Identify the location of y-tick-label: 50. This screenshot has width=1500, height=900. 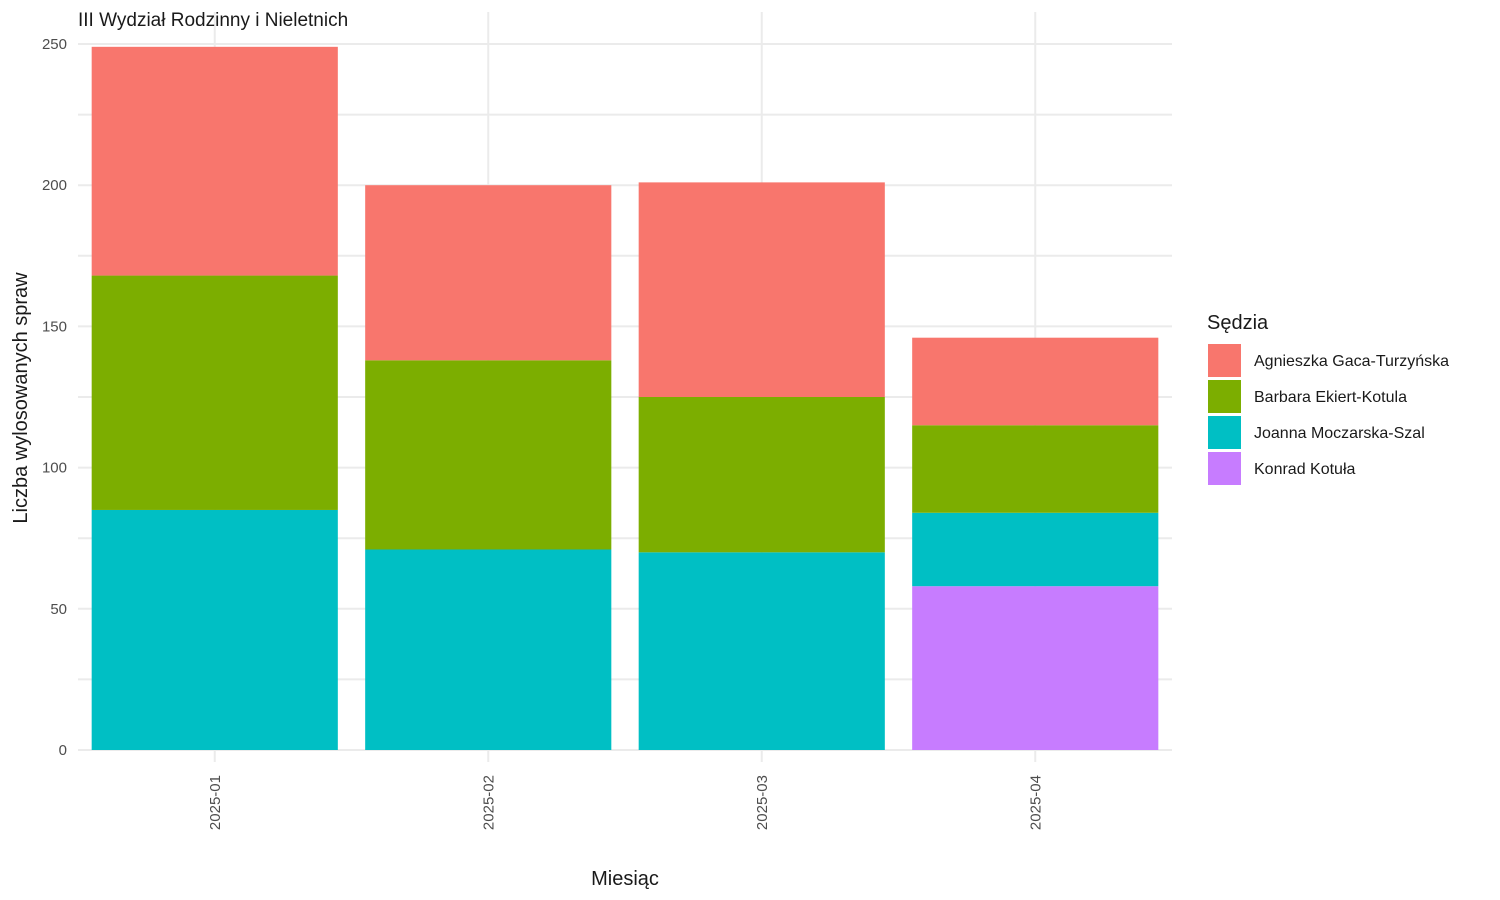
(58, 609).